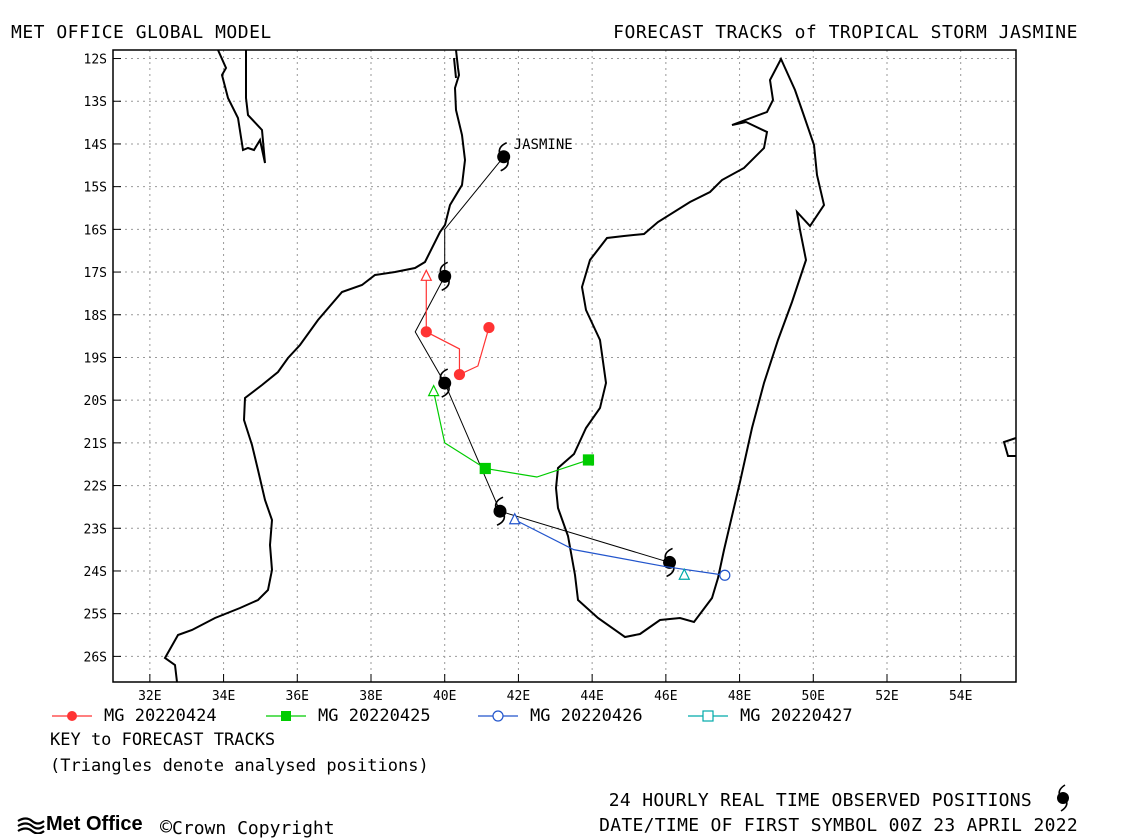  What do you see at coordinates (444, 694) in the screenshot?
I see `x-tick-label: 40E` at bounding box center [444, 694].